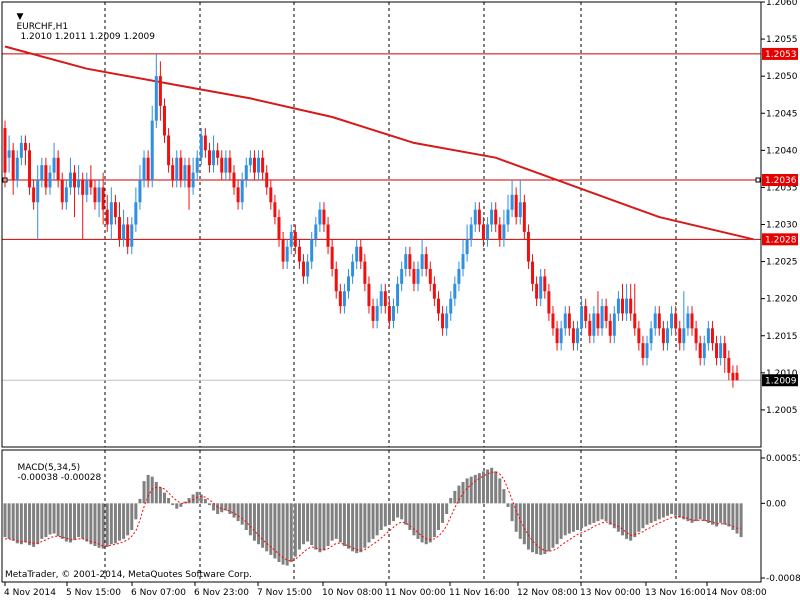 The width and height of the screenshot is (800, 604). I want to click on y-tick-label: 1.2040, so click(782, 151).